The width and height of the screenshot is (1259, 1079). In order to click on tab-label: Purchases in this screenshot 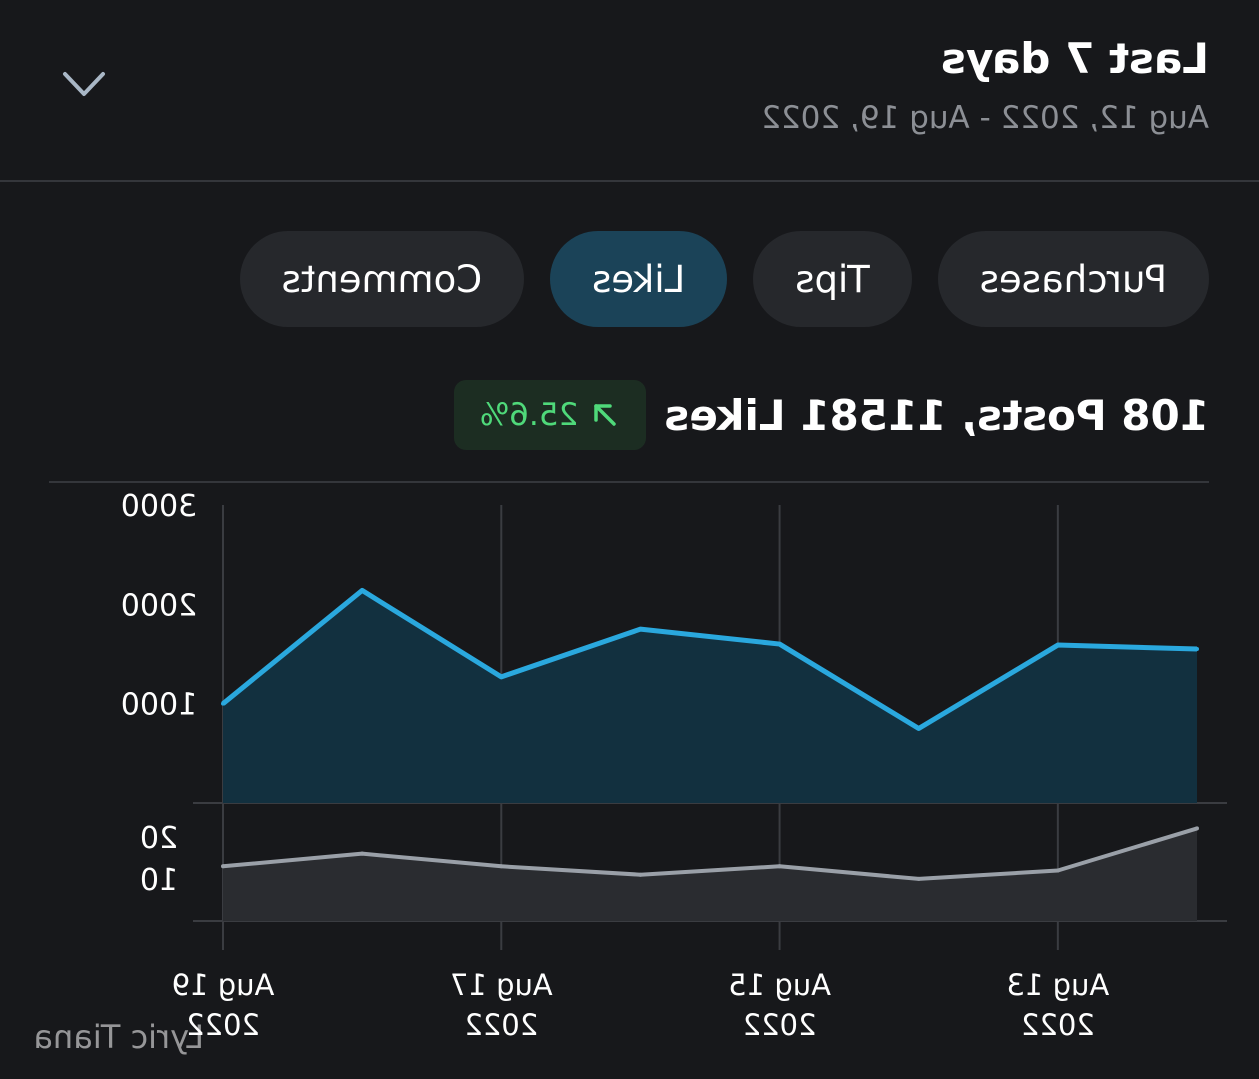, I will do `click(1073, 279)`.